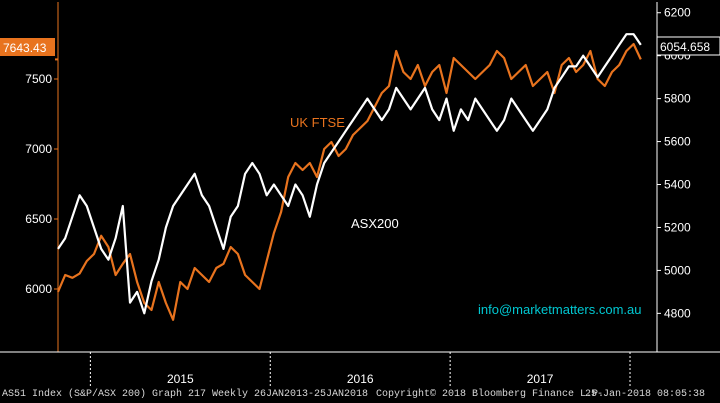 This screenshot has height=403, width=720. I want to click on x-axis: 2015 2016 2017, so click(360, 368).